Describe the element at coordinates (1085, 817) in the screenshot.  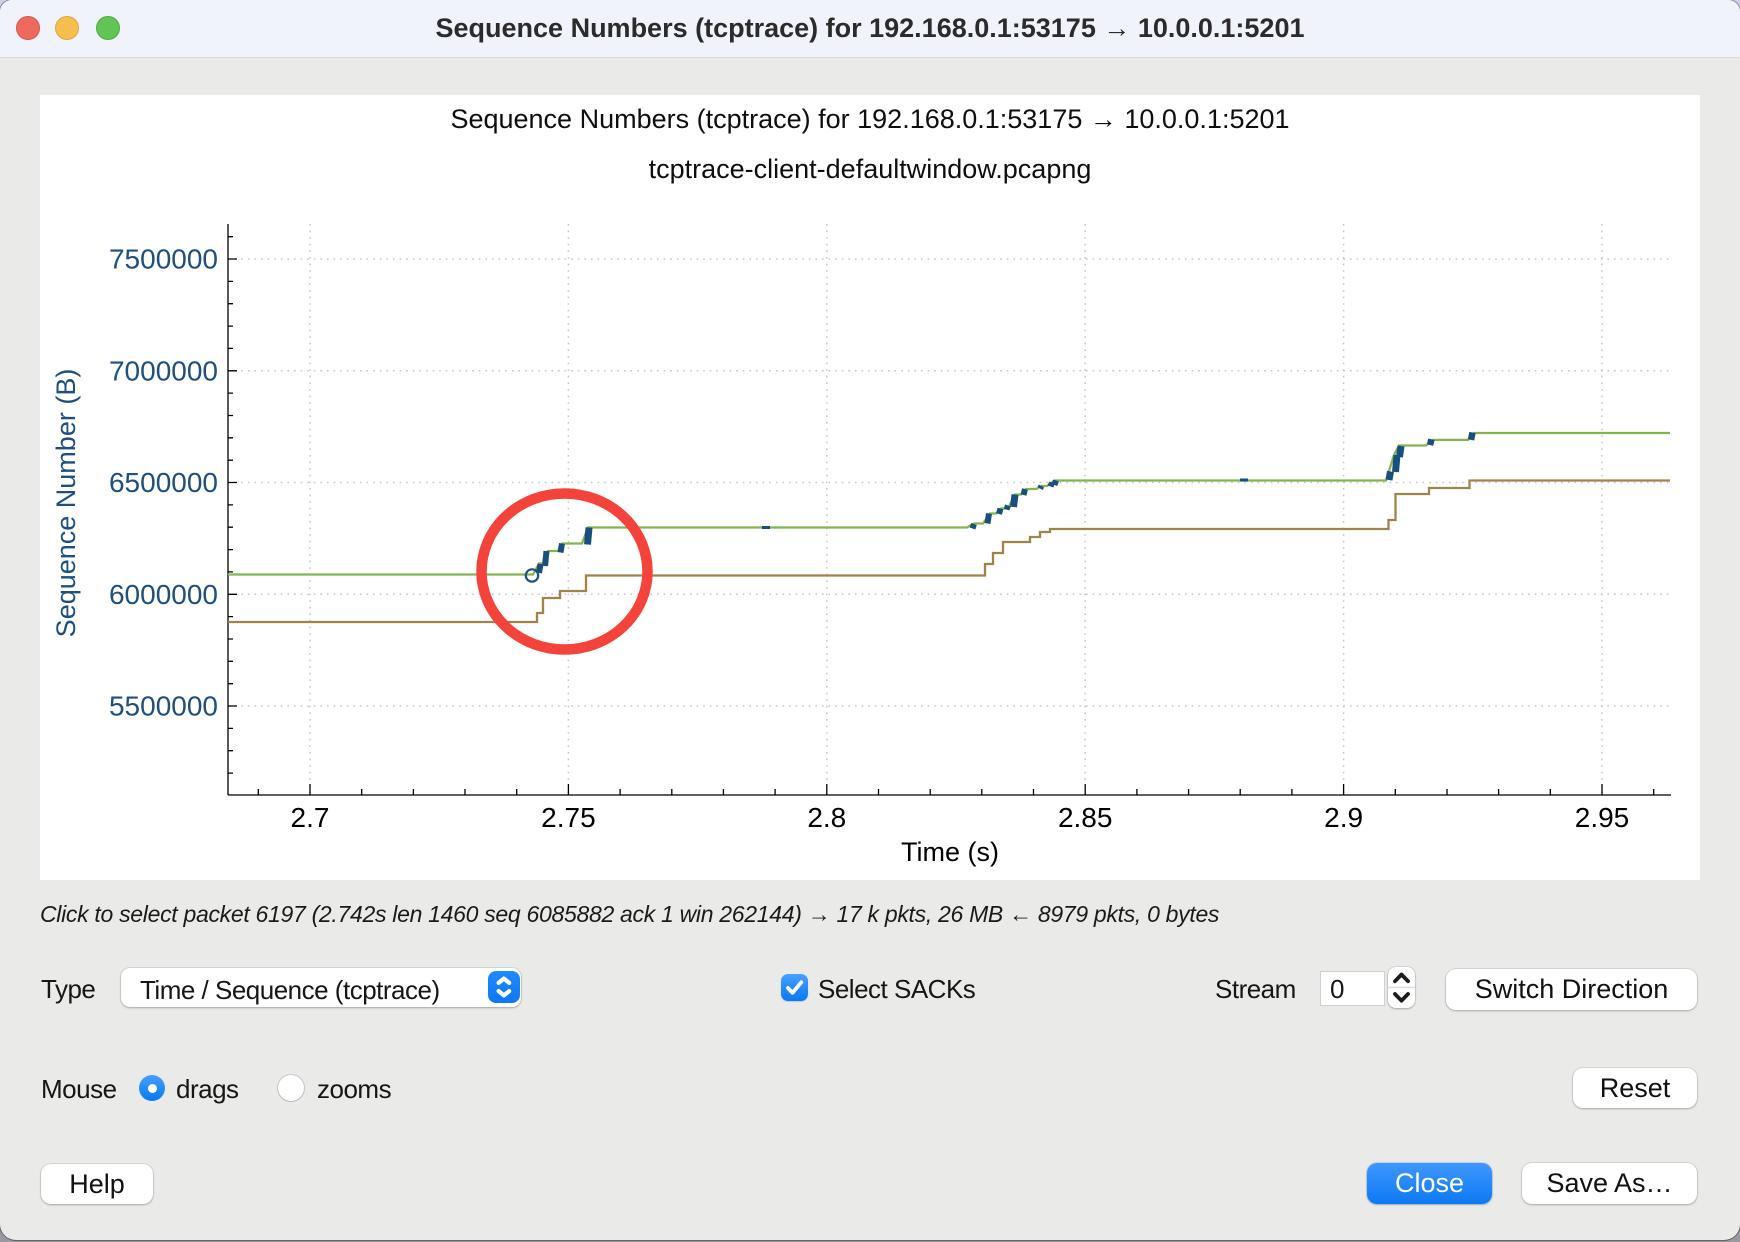
I see `svg-text: 2.85` at that location.